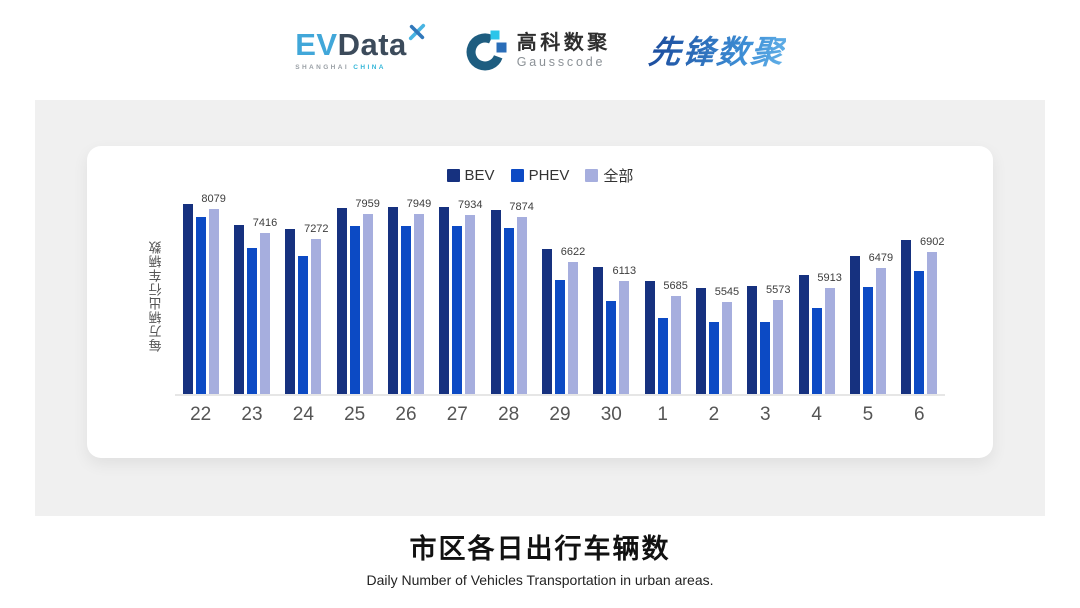  I want to click on x-axis-label: 4, so click(816, 414).